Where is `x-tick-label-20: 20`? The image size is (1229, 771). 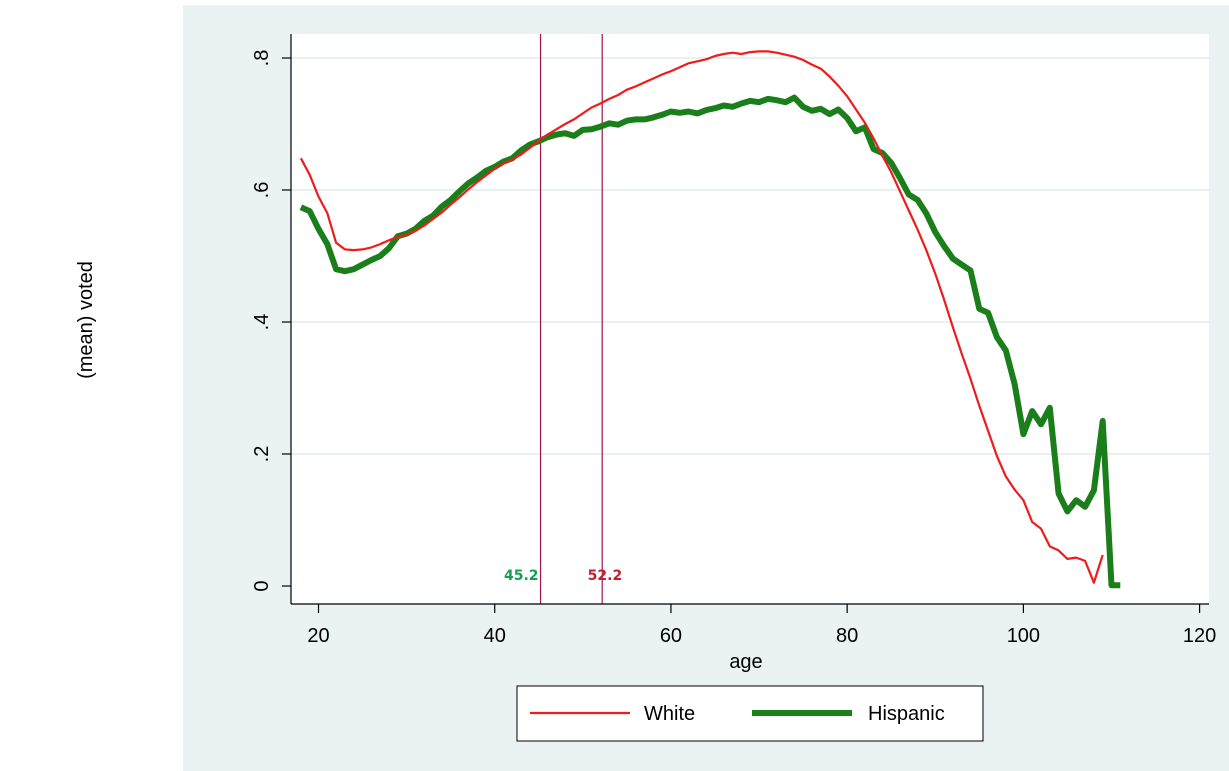
x-tick-label-20: 20 is located at coordinates (318, 636).